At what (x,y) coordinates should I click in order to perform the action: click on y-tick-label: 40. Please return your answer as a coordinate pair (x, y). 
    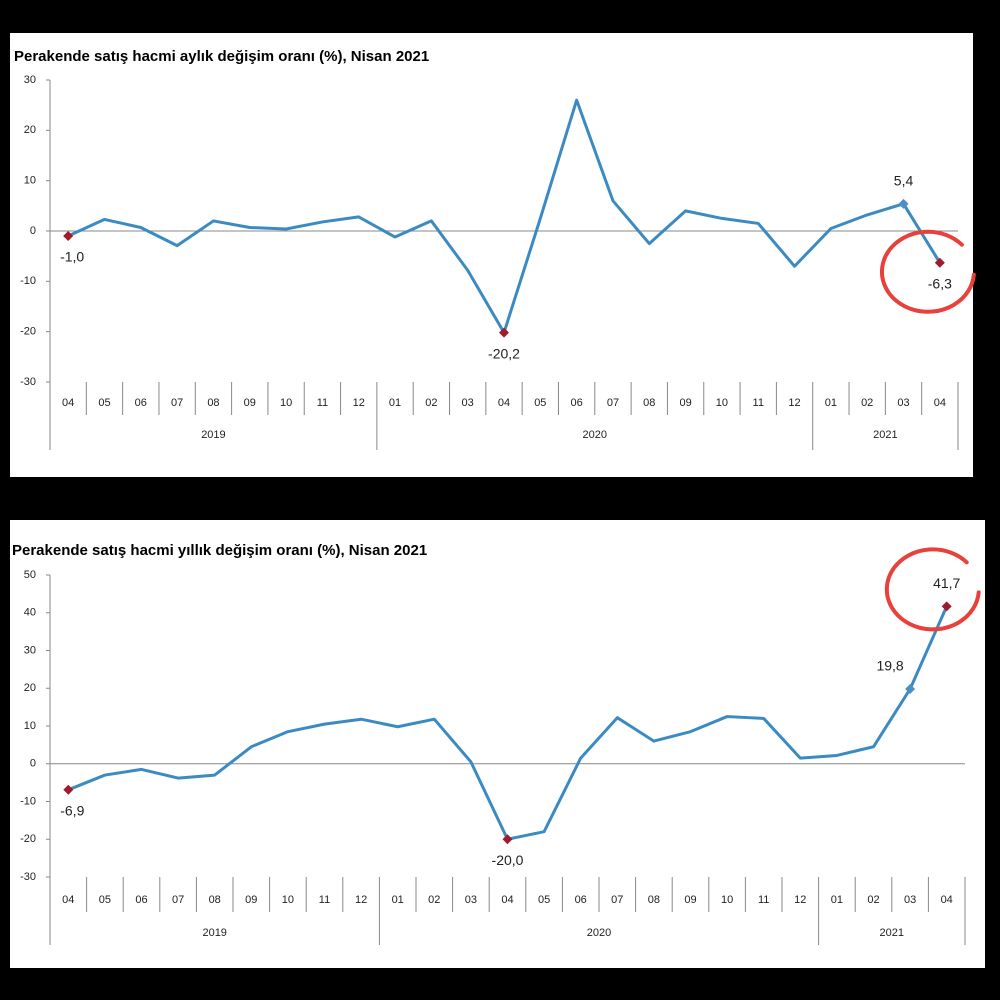
    Looking at the image, I should click on (30, 613).